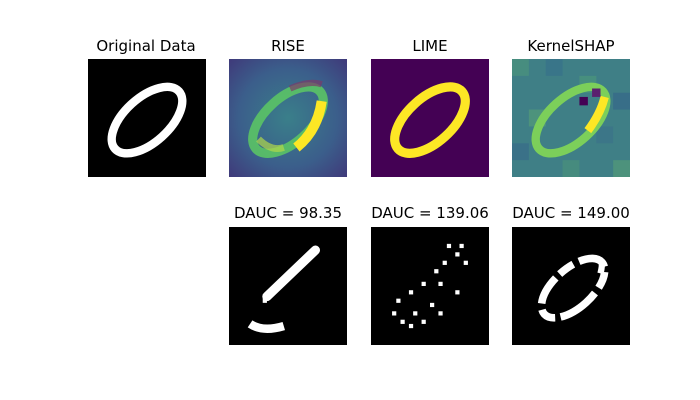 Image resolution: width=700 pixels, height=400 pixels. I want to click on rise-title: RISE, so click(288, 46).